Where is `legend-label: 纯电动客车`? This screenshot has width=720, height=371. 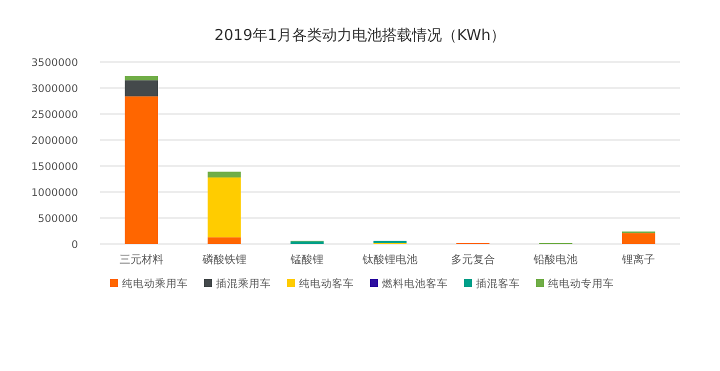
legend-label: 纯电动客车 is located at coordinates (326, 283).